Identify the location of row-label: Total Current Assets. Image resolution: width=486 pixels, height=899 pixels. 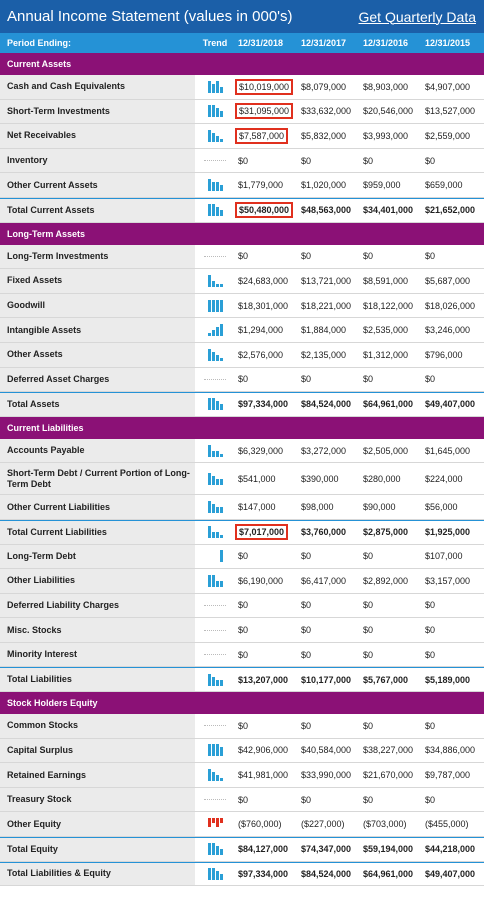
(97, 210).